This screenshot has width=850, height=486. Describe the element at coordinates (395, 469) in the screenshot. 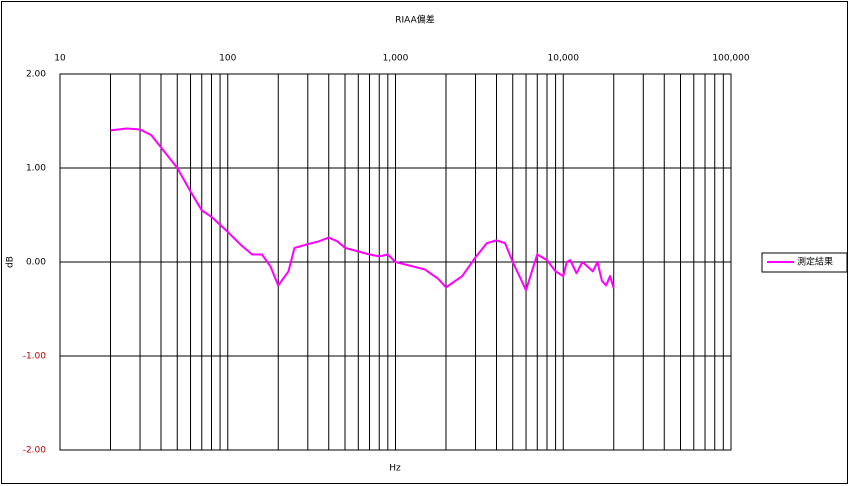

I see `x-axis-label: Hz` at that location.